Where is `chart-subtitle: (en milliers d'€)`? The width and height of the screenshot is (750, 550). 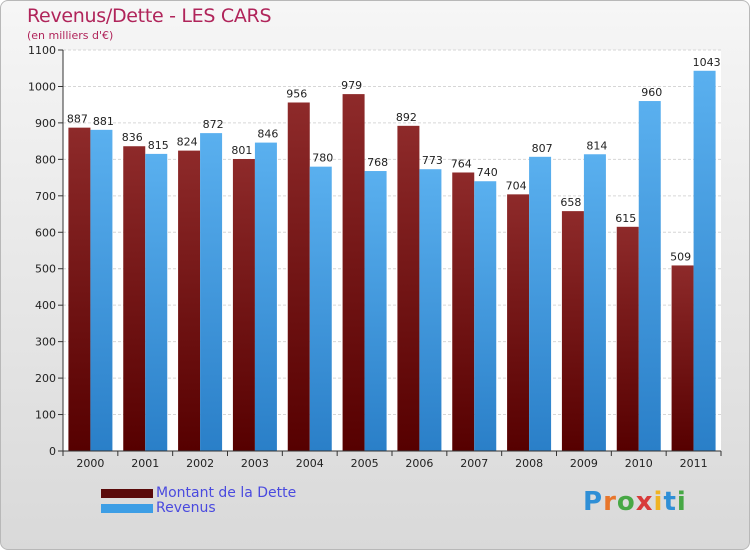 chart-subtitle: (en milliers d'€) is located at coordinates (70, 35).